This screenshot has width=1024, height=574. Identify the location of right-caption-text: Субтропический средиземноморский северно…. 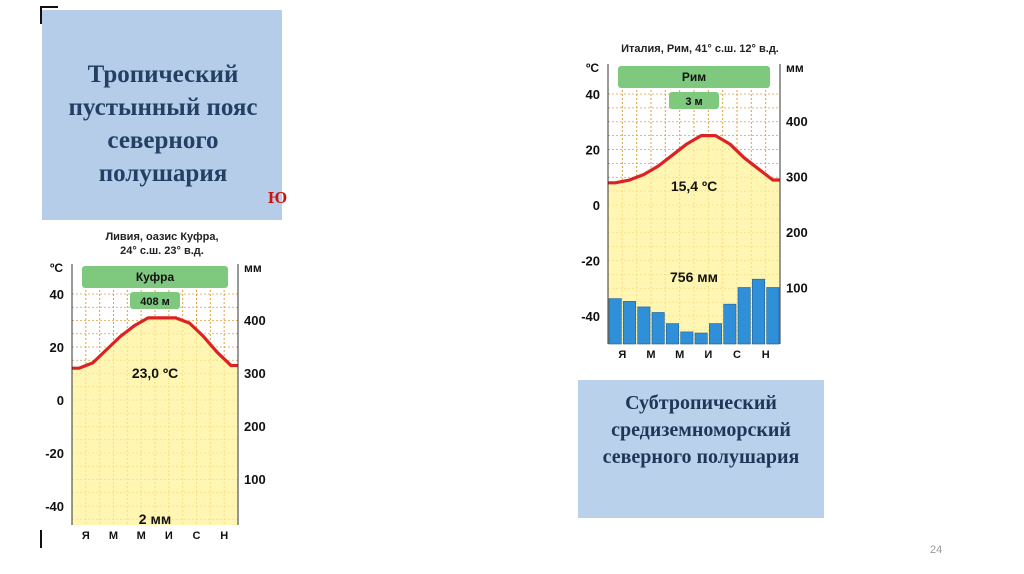
(701, 430).